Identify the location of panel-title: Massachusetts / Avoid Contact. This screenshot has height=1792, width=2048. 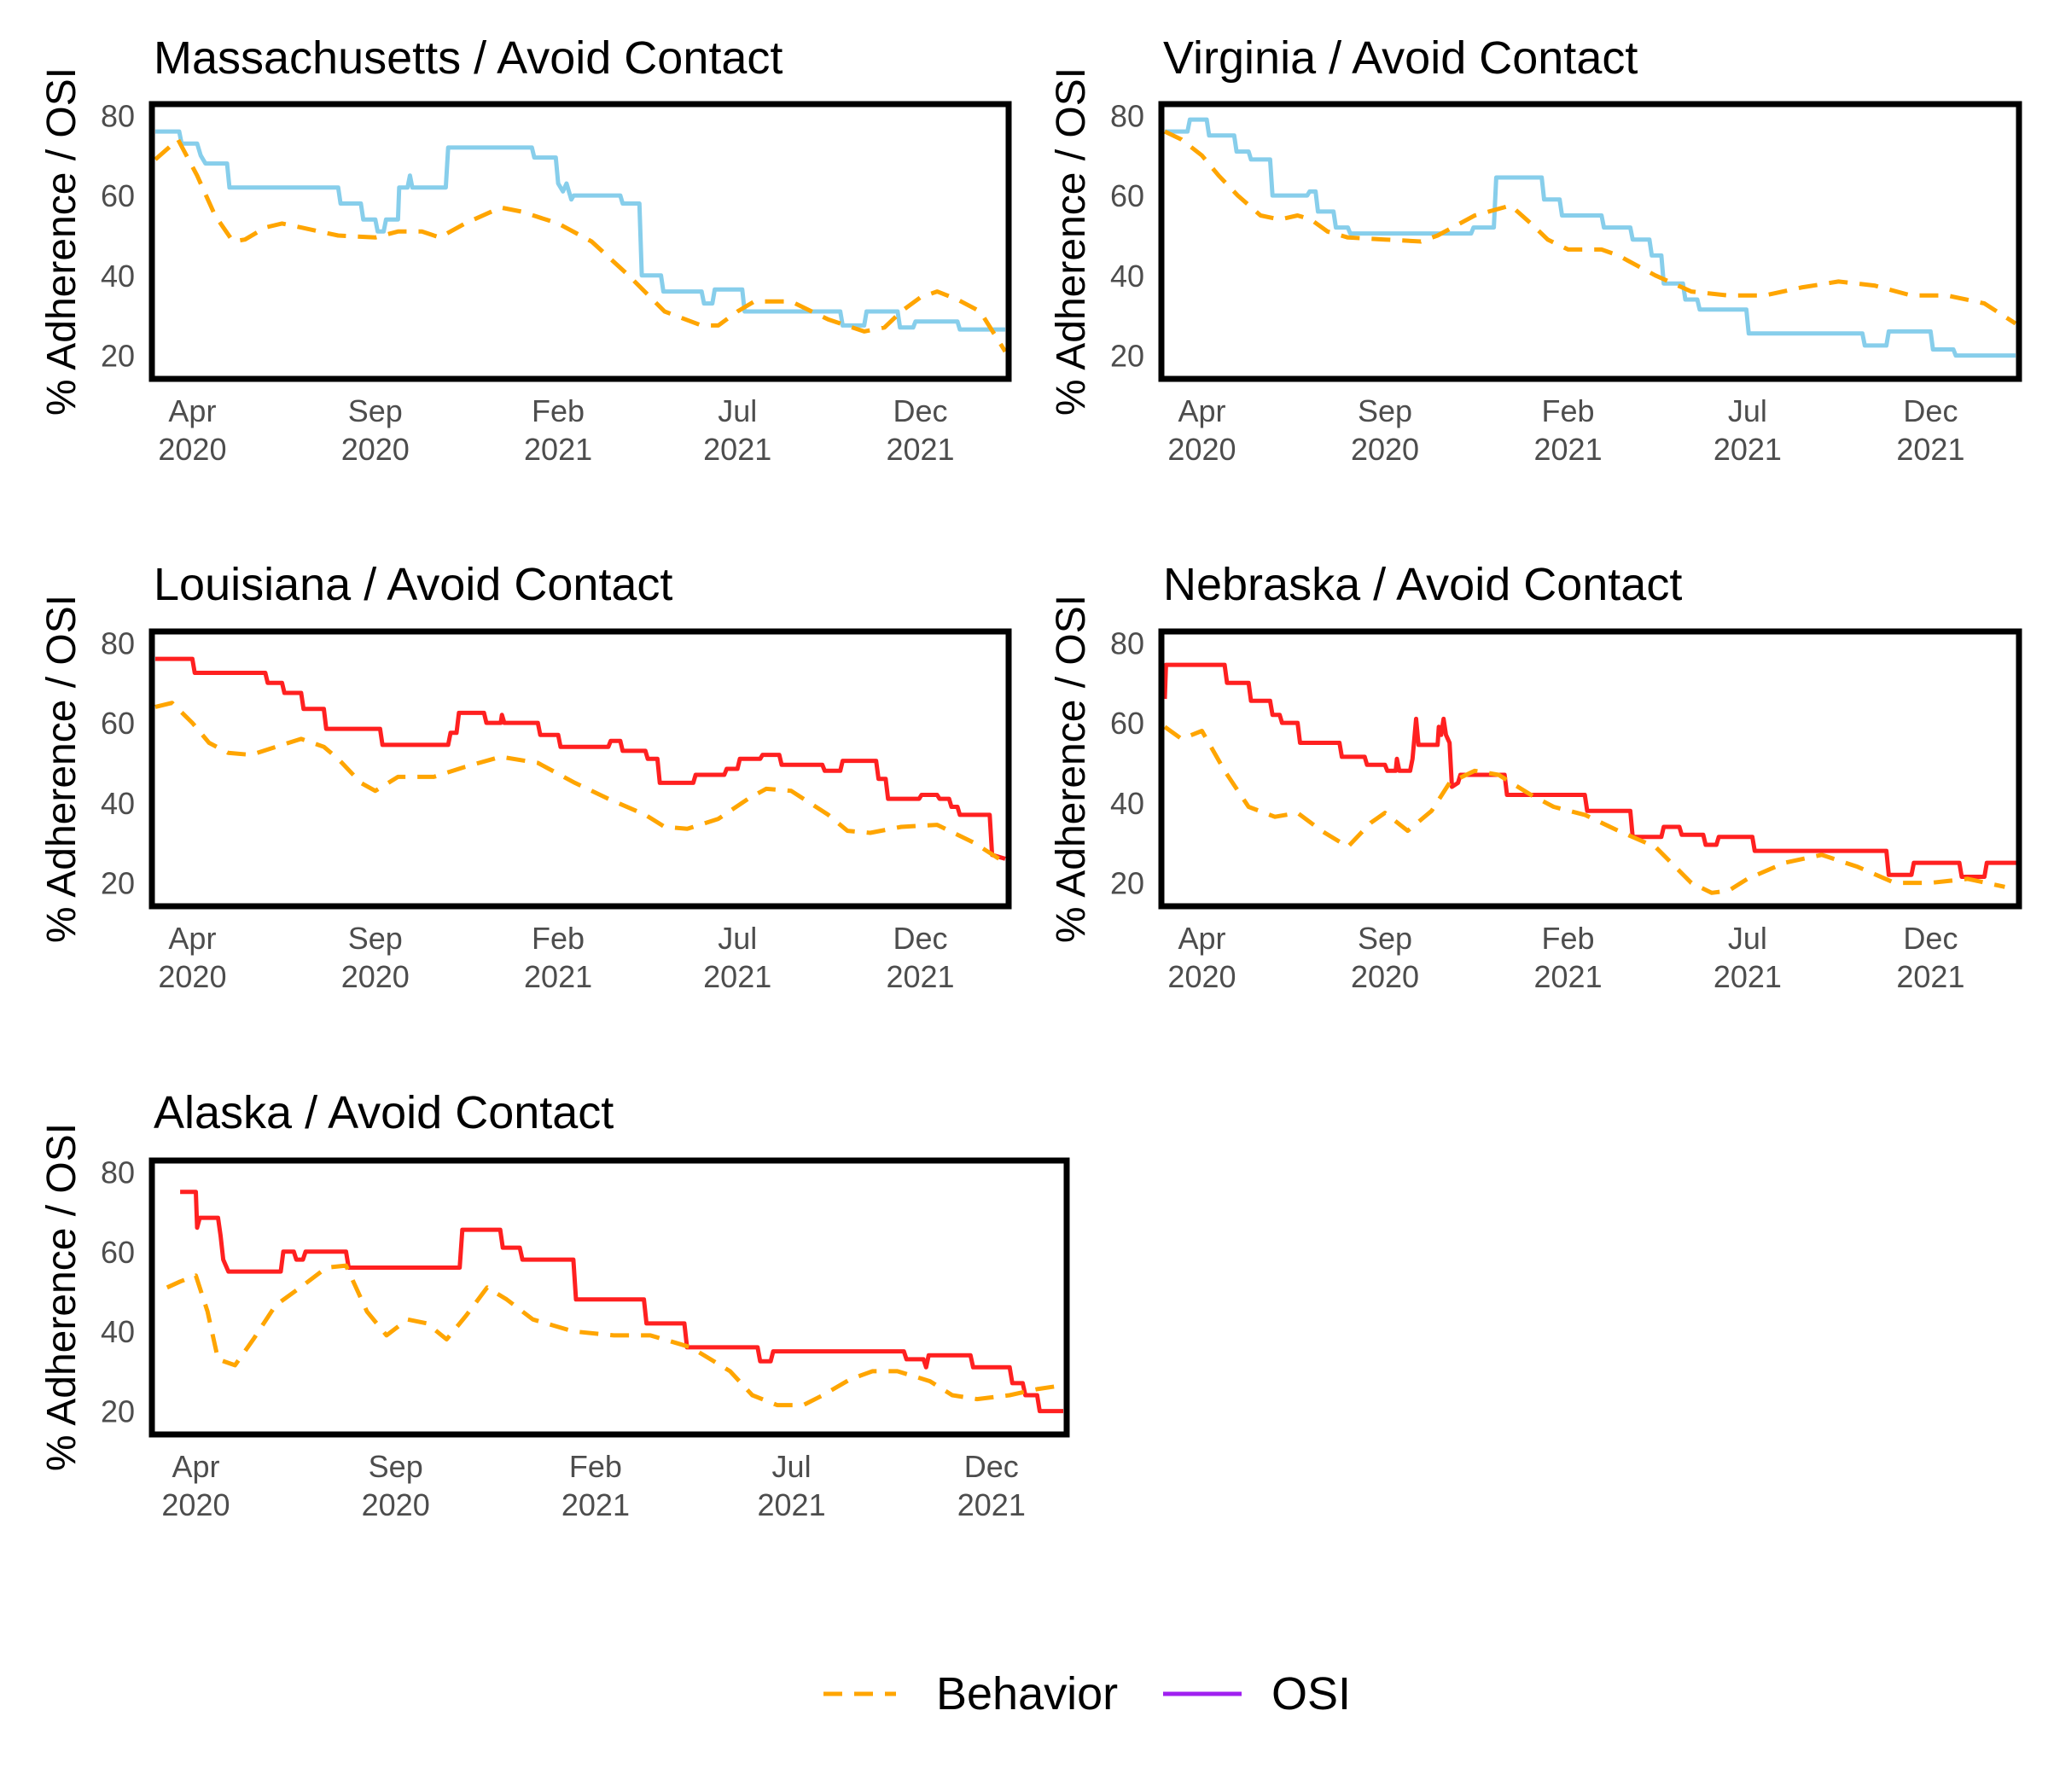
(469, 58).